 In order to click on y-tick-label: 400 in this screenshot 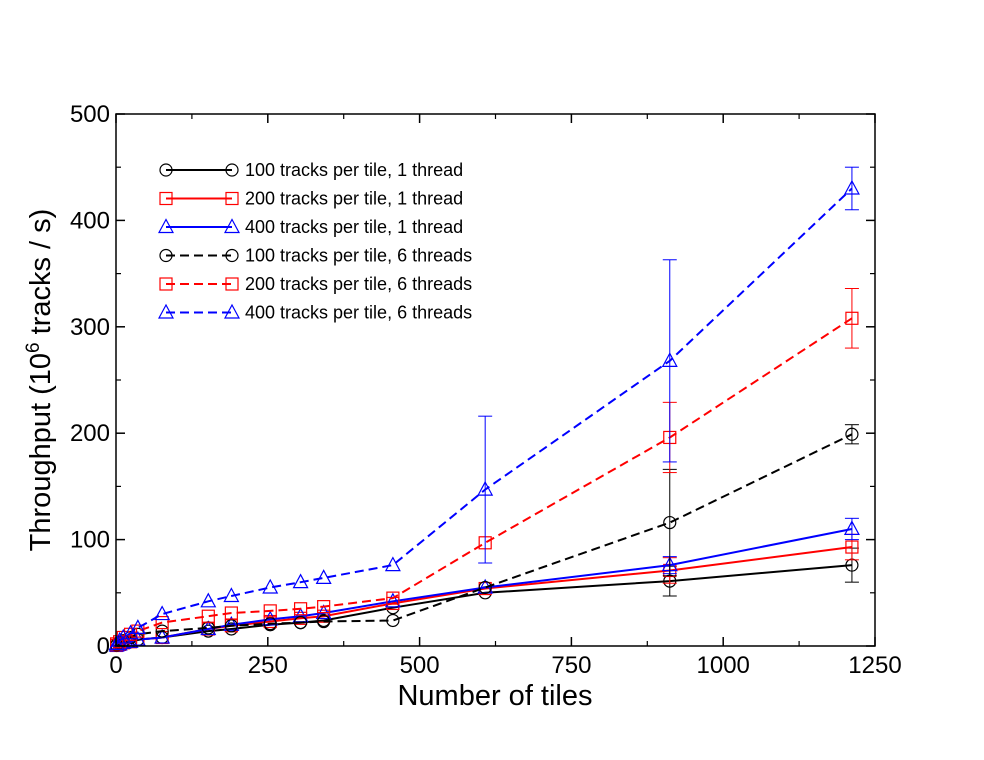, I will do `click(90, 220)`.